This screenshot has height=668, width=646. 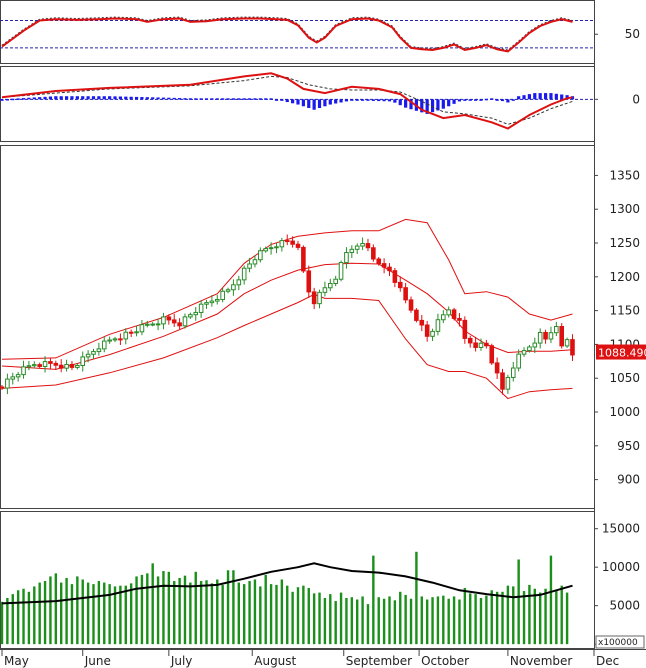 I want to click on volume-y-tick-3-label: 15000, so click(x=621, y=529).